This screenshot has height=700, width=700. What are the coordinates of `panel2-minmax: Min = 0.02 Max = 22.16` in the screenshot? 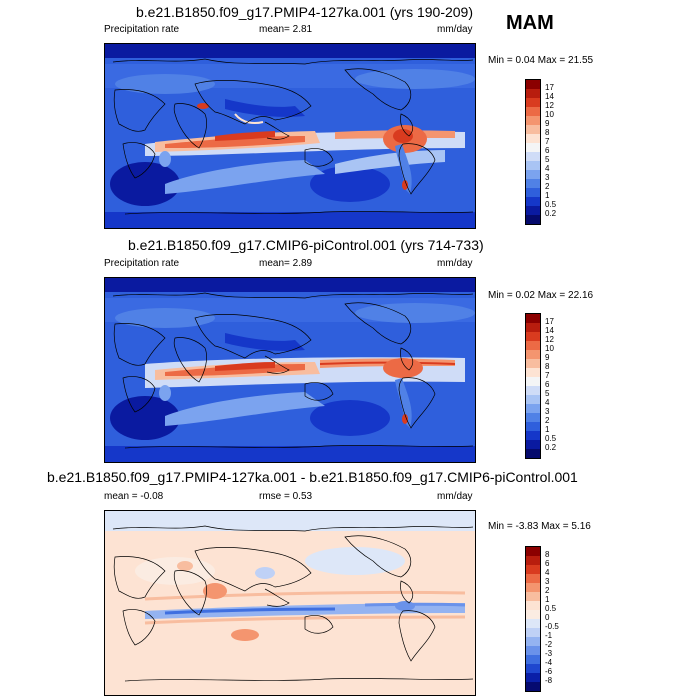 It's located at (541, 295).